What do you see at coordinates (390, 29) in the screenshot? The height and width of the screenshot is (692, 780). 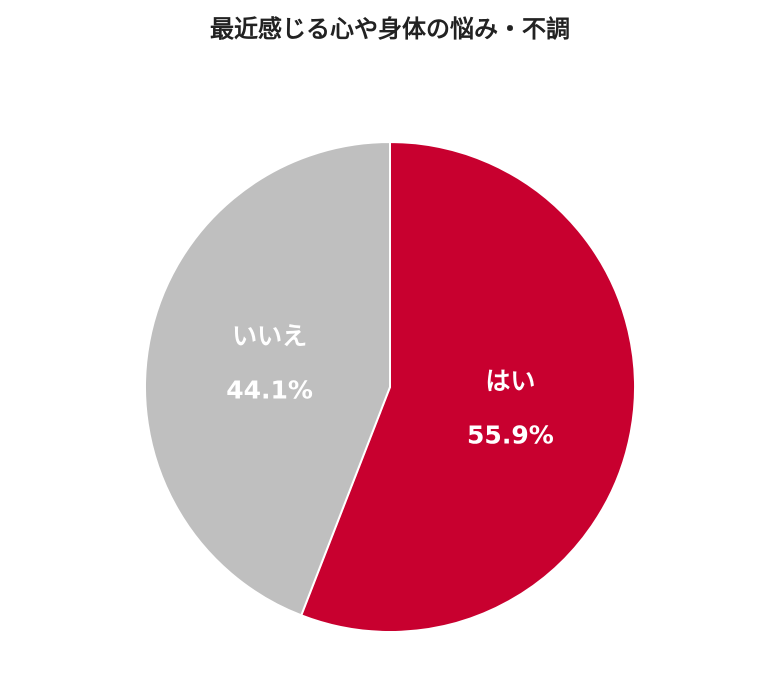 I see `chart-title: 最近感じる心や身体の悩み・不調` at bounding box center [390, 29].